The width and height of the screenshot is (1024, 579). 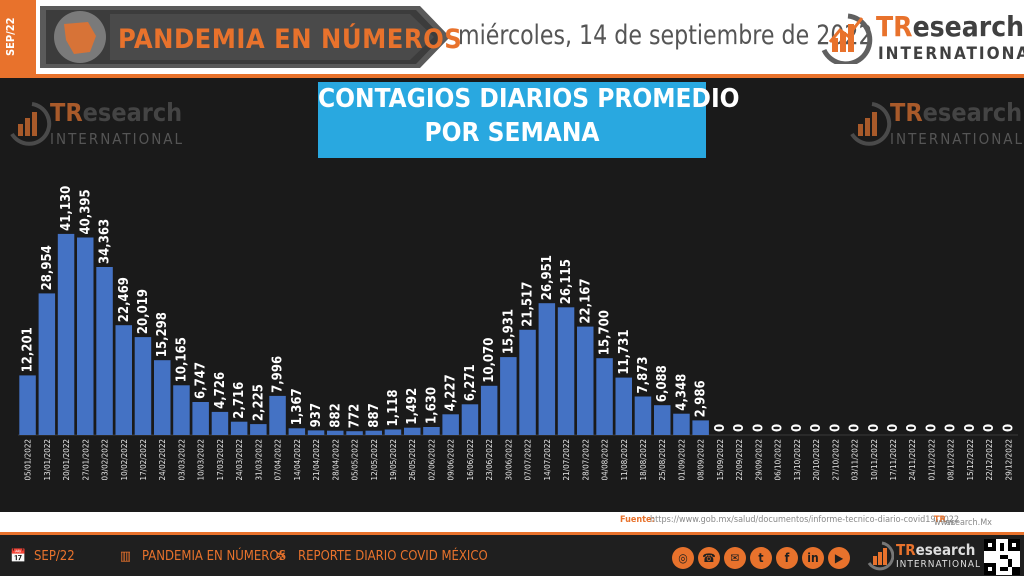 I want to click on linkedin-icon: in, so click(x=813, y=558).